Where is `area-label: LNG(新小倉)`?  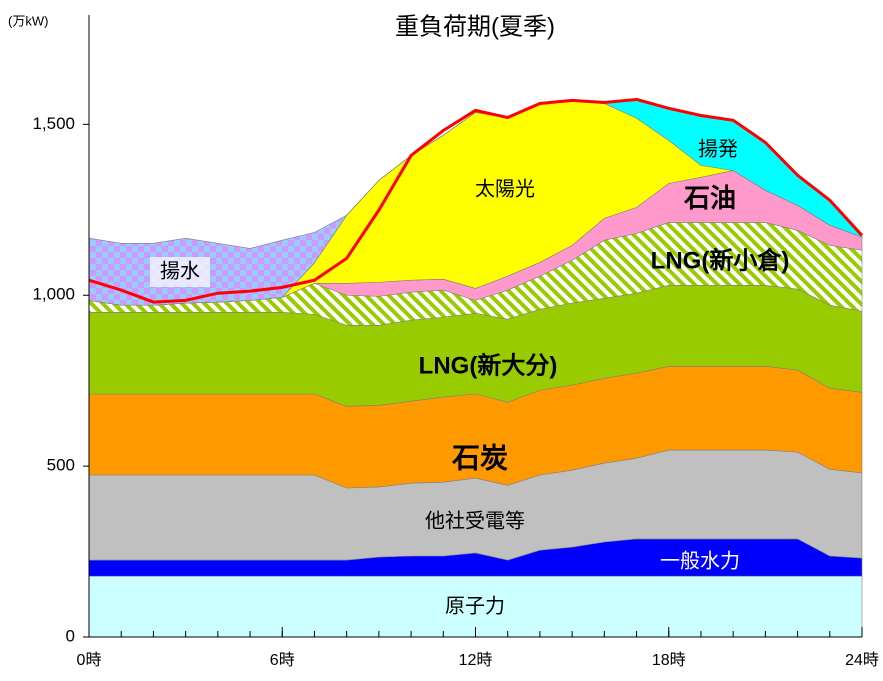
area-label: LNG(新小倉) is located at coordinates (720, 260).